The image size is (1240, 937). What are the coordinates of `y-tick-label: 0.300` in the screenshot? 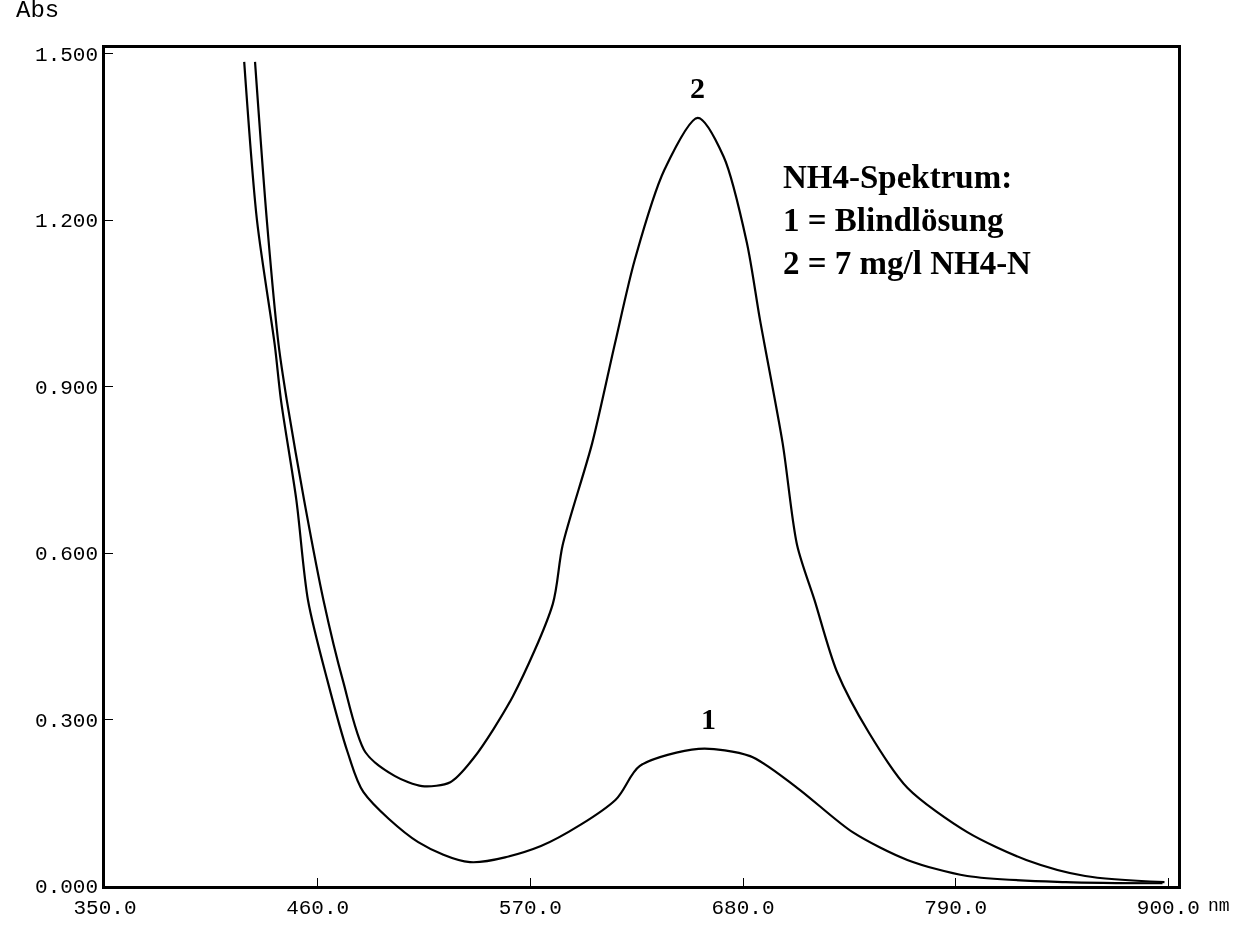 It's located at (67, 721).